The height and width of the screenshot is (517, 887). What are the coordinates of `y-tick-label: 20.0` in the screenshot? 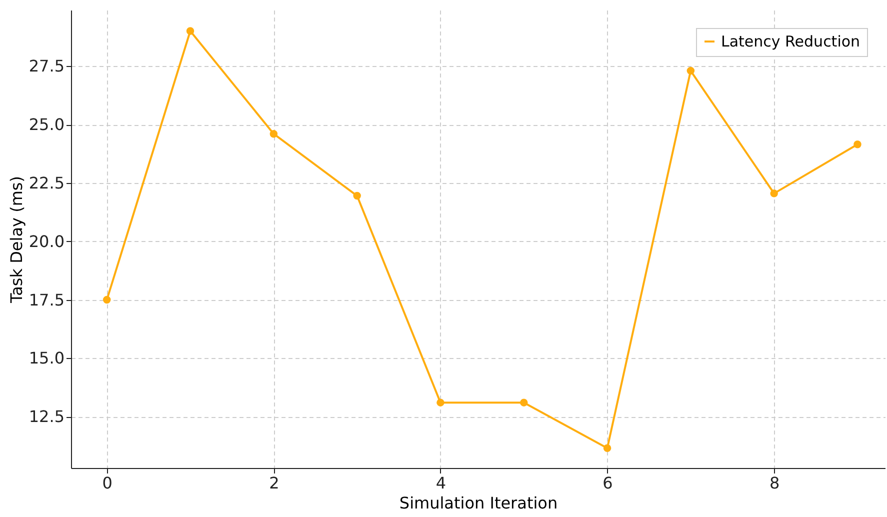 It's located at (46, 241).